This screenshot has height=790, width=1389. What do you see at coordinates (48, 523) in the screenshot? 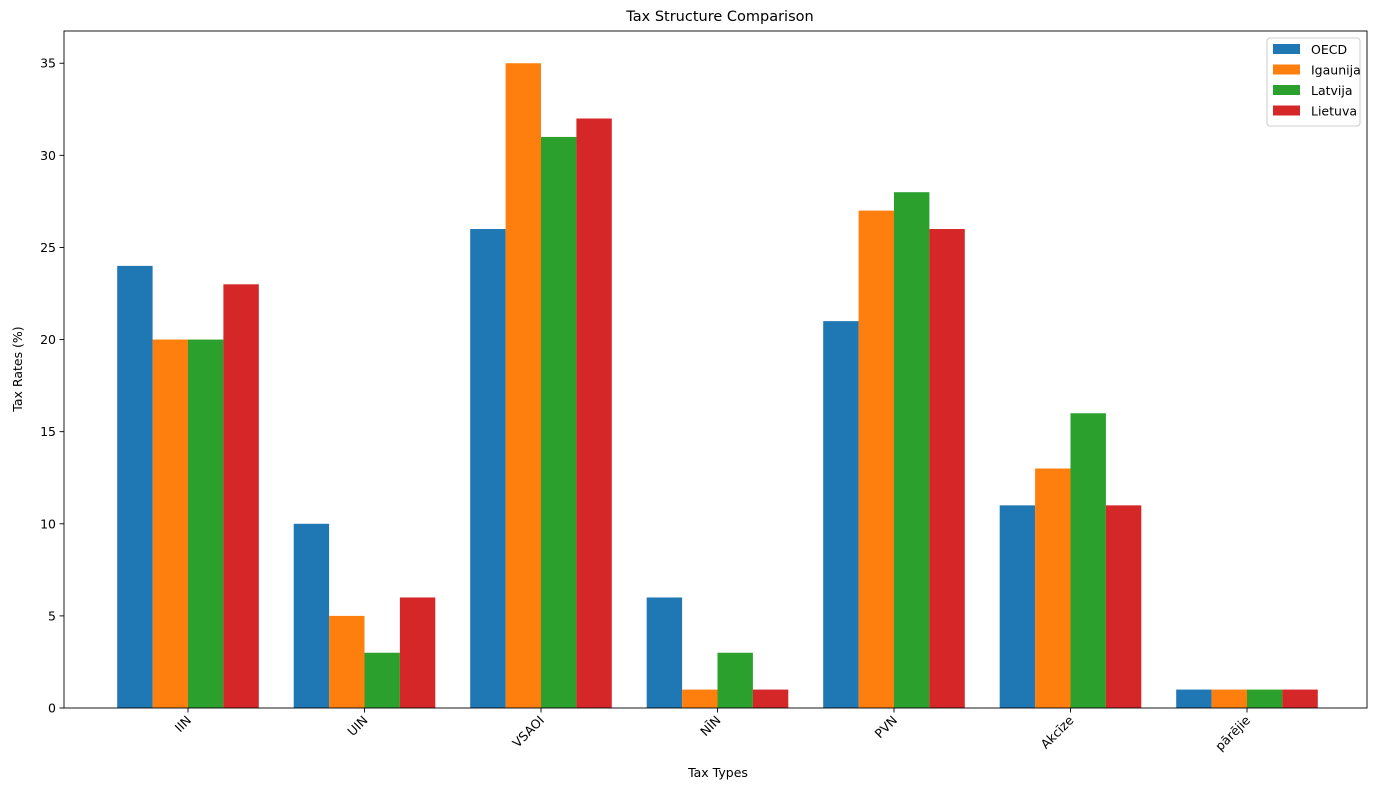
I see `y-tick-label: 10` at bounding box center [48, 523].